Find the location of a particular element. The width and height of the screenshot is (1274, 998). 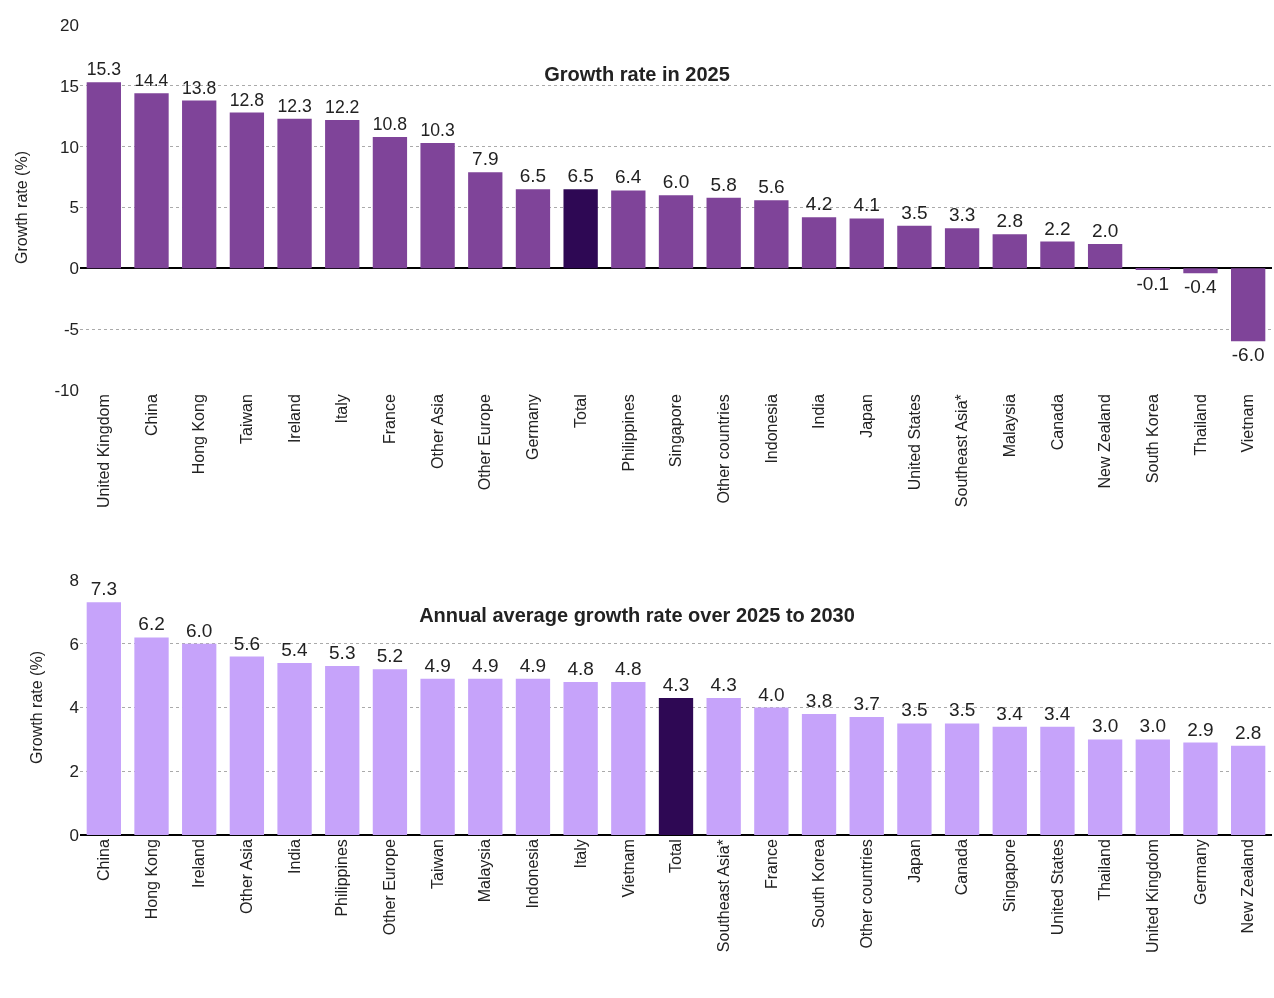

y-tick-label: 20 is located at coordinates (69, 25).